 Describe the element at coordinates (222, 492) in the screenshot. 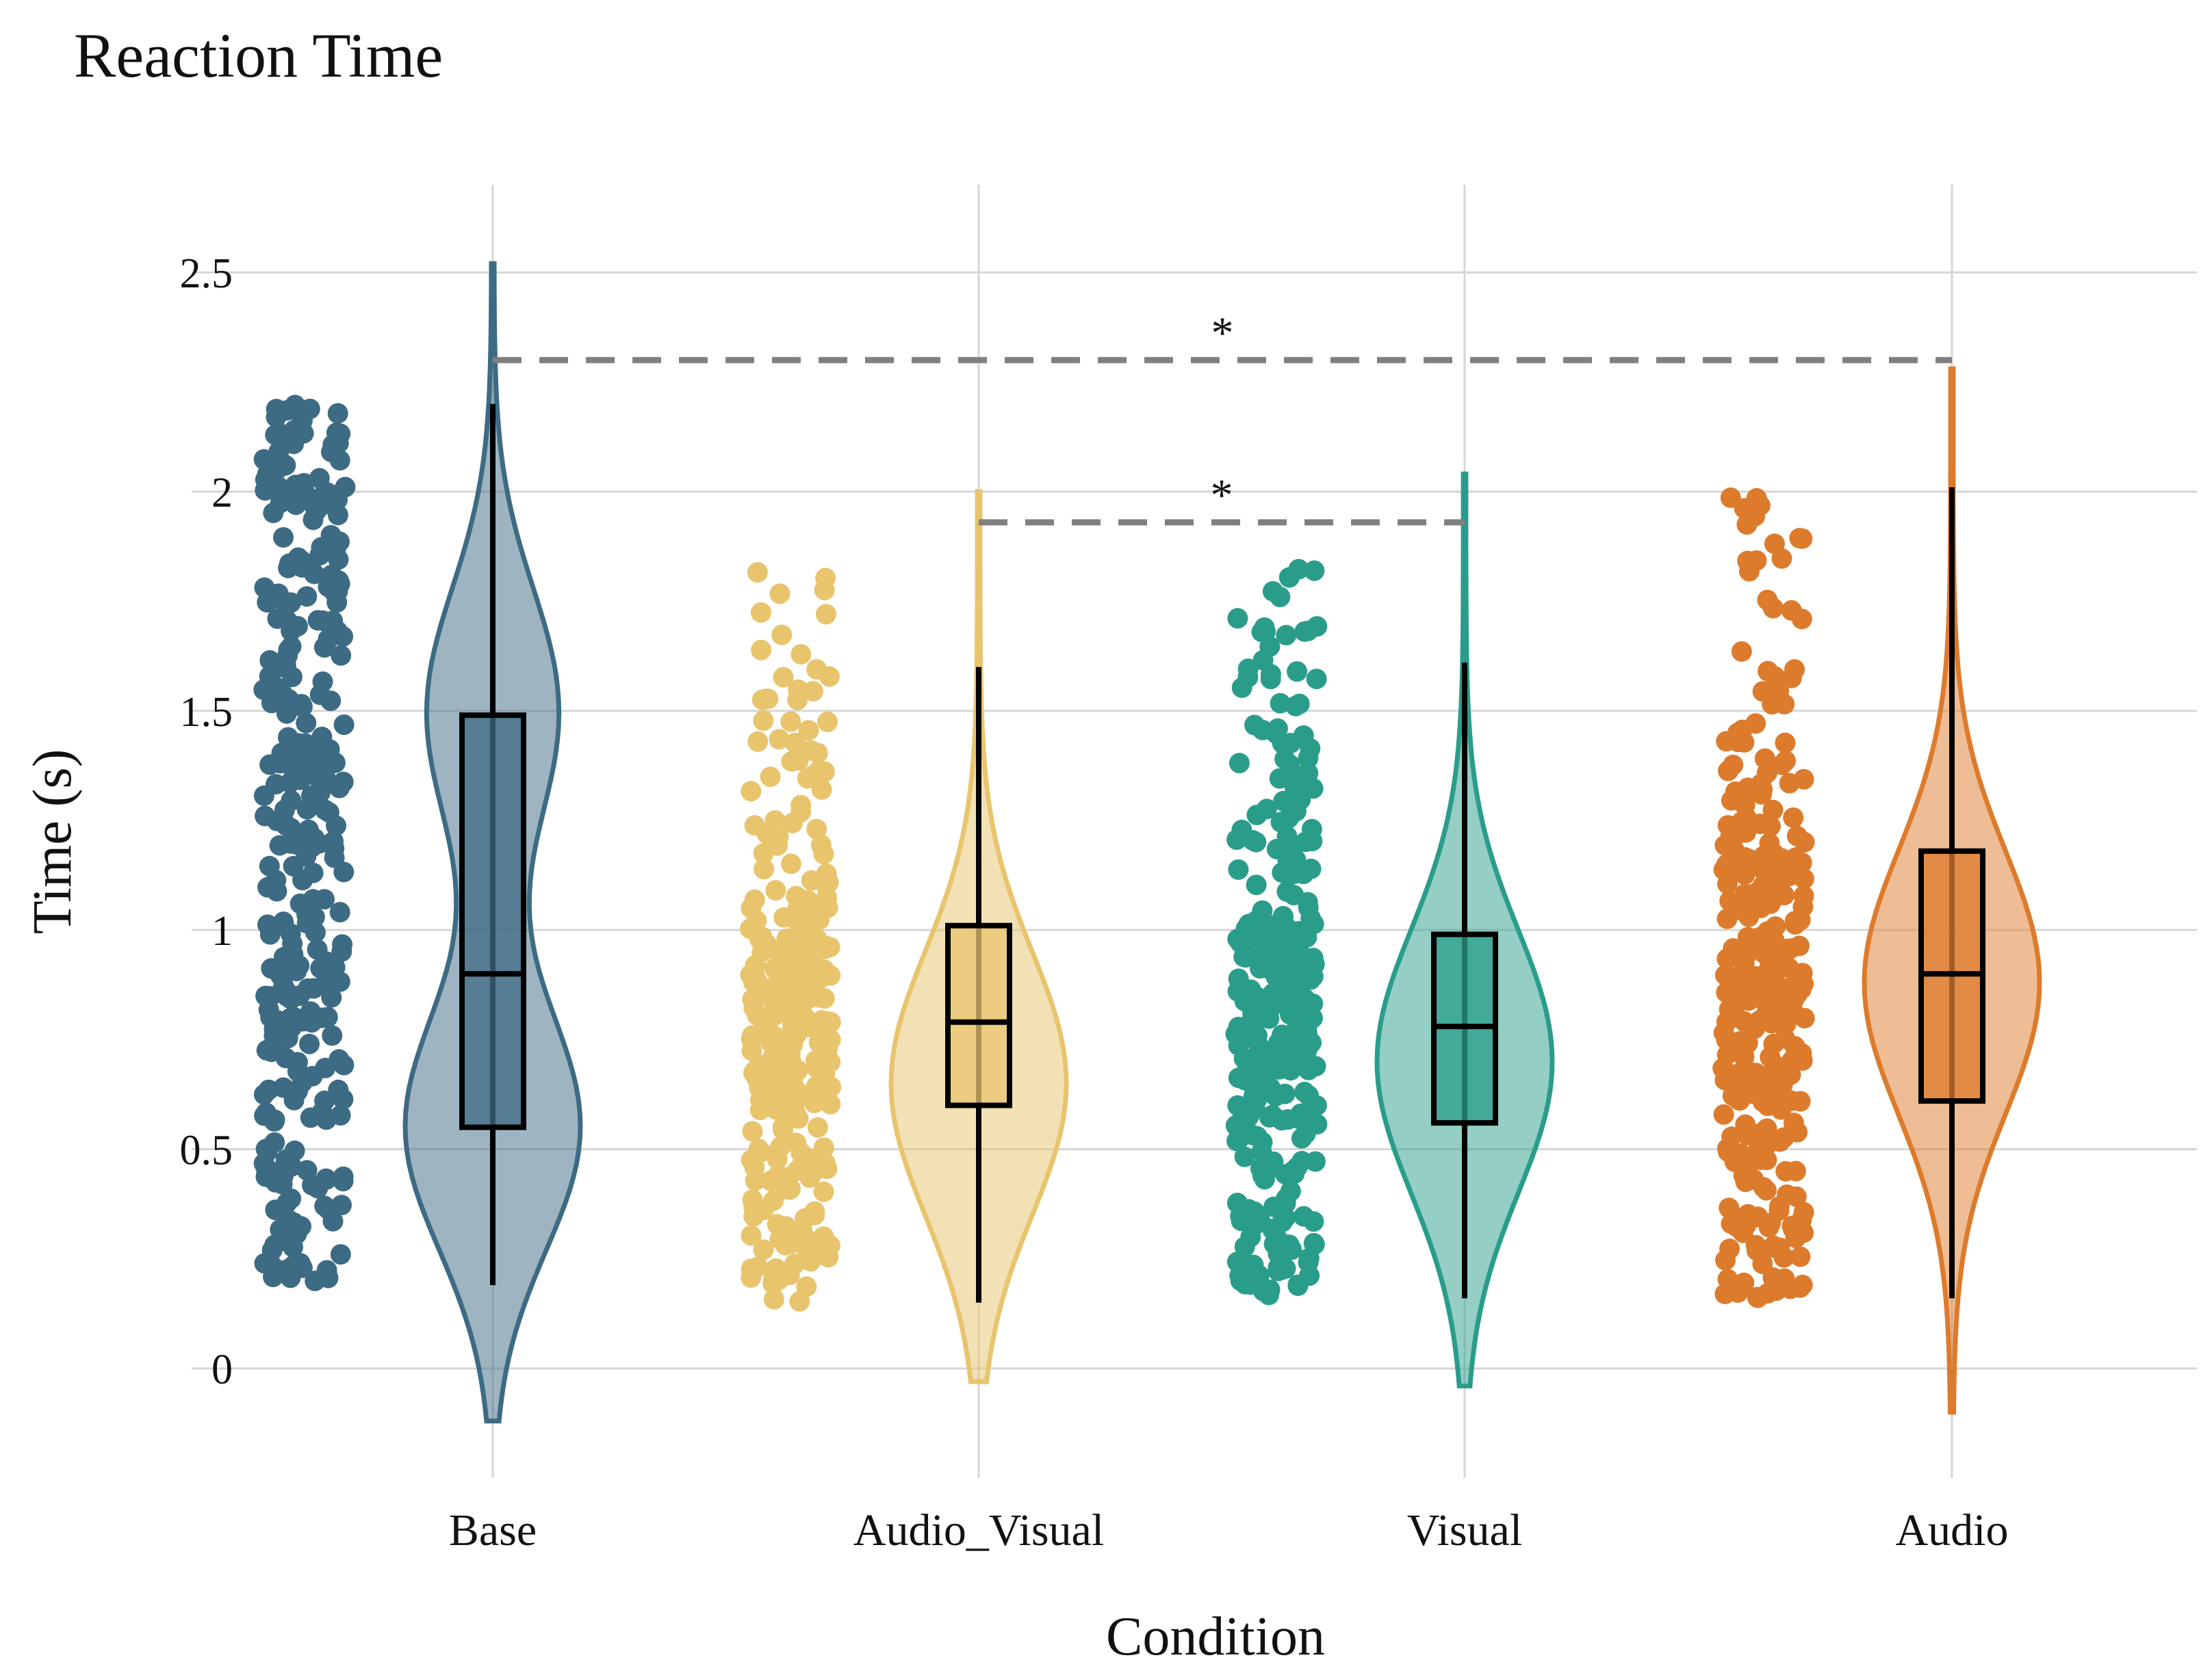

I see `y-tick-label: 2` at that location.